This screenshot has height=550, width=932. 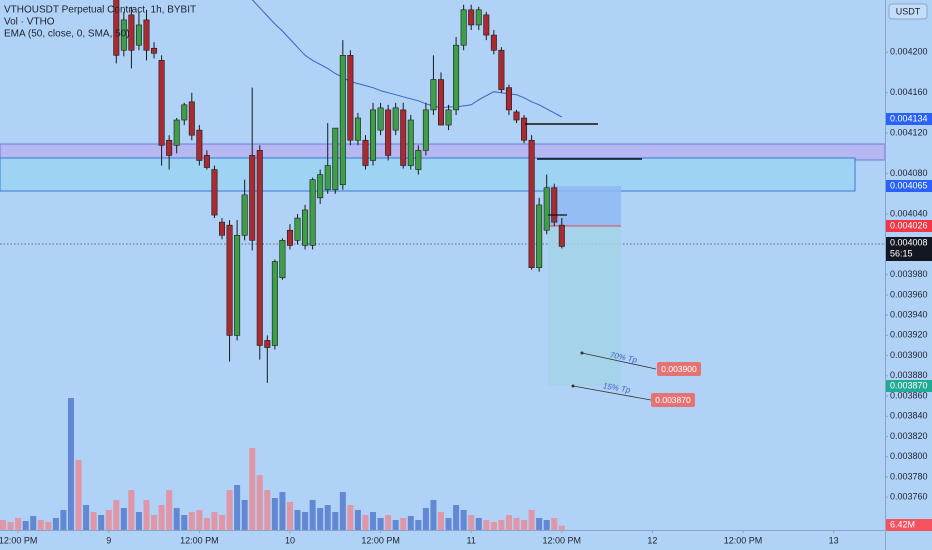 I want to click on chart-title: VTHOUSDT Perpetual Contract, 1h, BYBIT, so click(x=100, y=10).